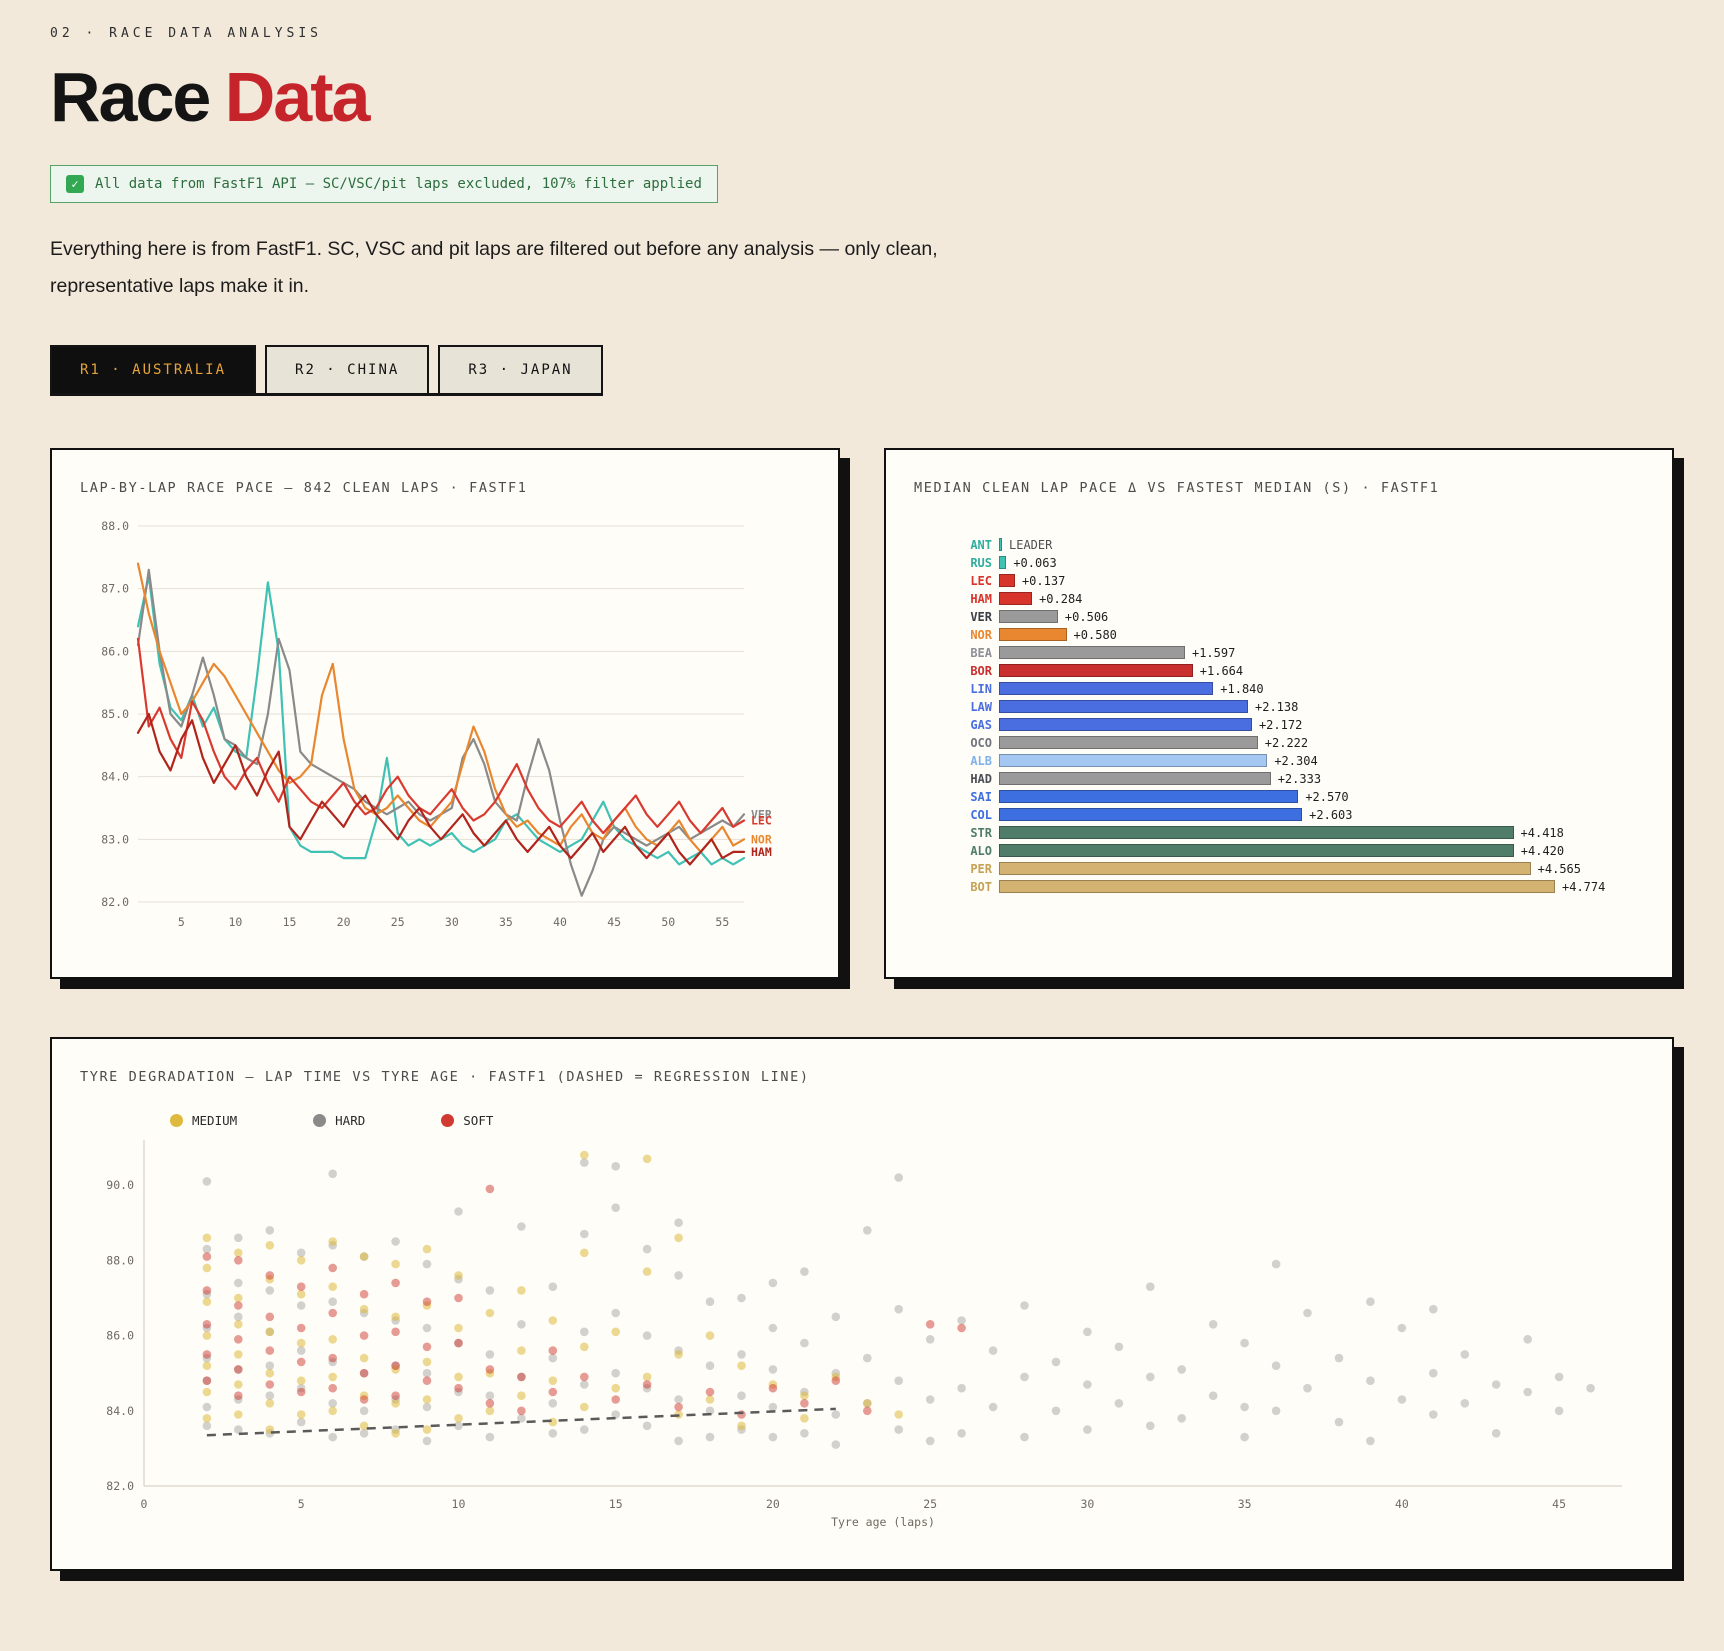 The height and width of the screenshot is (1651, 1724). Describe the element at coordinates (398, 922) in the screenshot. I see `svg-text: 25` at that location.